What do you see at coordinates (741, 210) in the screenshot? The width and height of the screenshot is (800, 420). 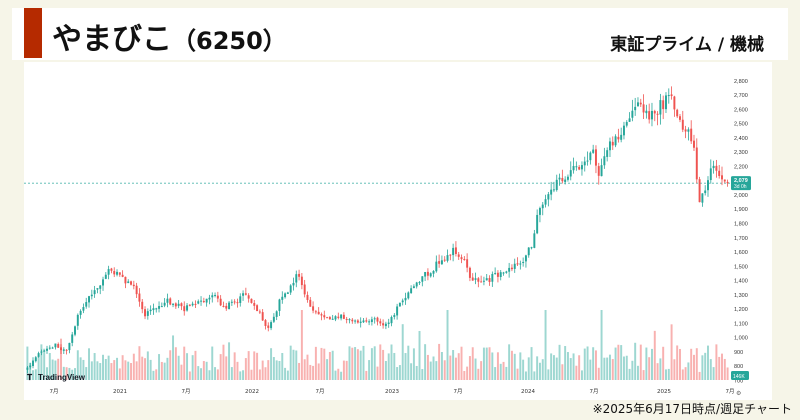 I see `y-tick-label: 1,900` at bounding box center [741, 210].